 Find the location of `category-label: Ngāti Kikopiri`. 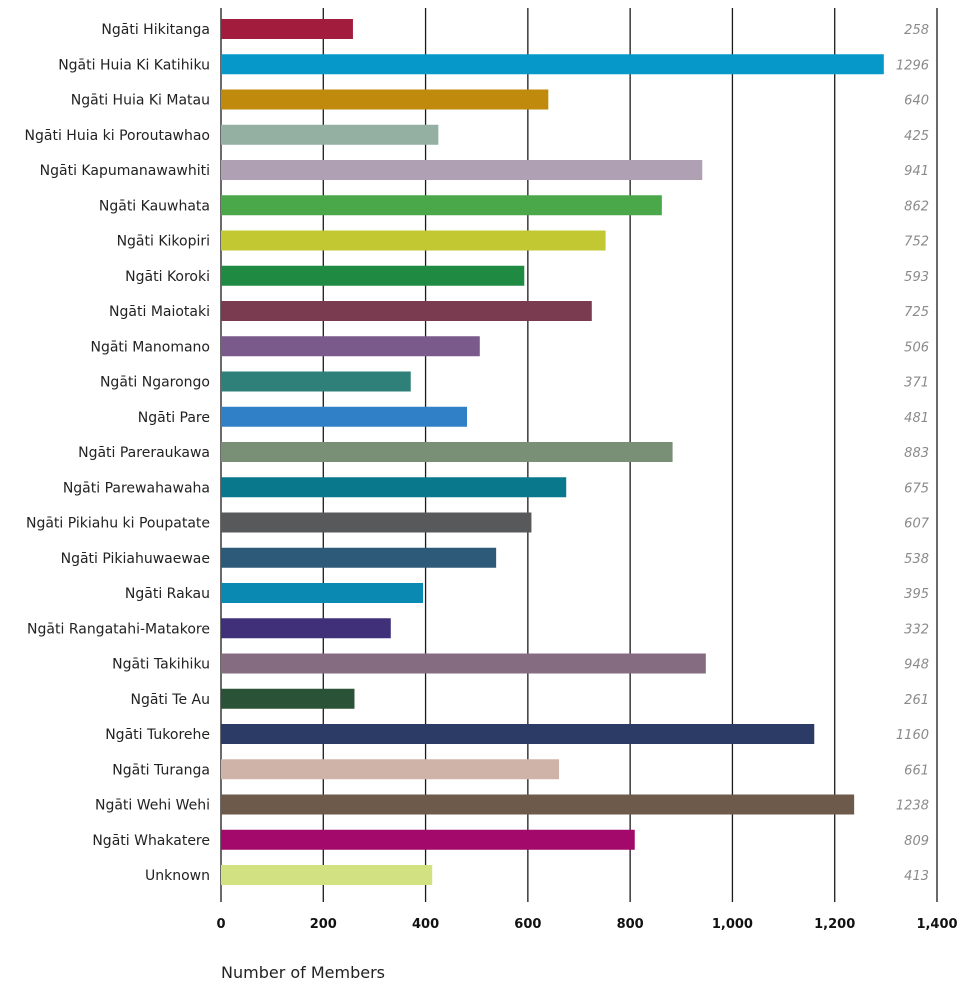

category-label: Ngāti Kikopiri is located at coordinates (163, 242).